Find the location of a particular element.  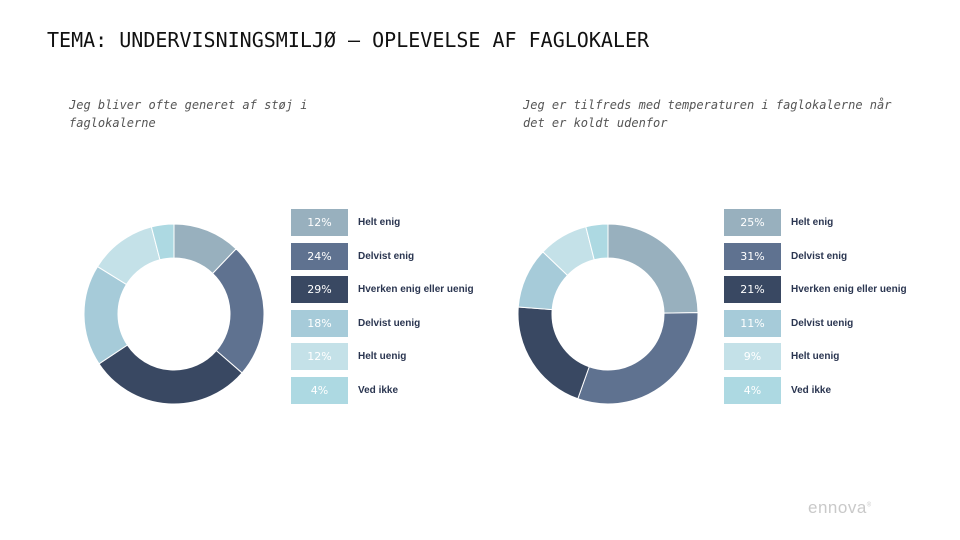

legend-value-box: 24% is located at coordinates (319, 256).